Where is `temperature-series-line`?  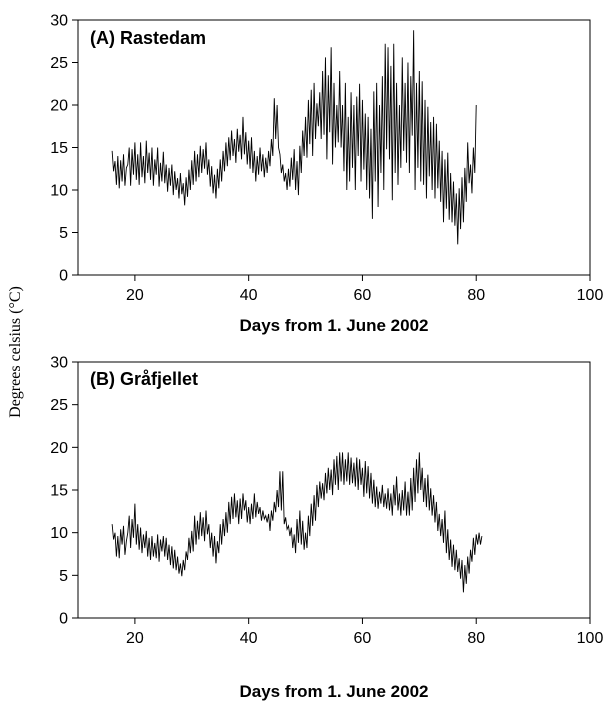 temperature-series-line is located at coordinates (297, 522).